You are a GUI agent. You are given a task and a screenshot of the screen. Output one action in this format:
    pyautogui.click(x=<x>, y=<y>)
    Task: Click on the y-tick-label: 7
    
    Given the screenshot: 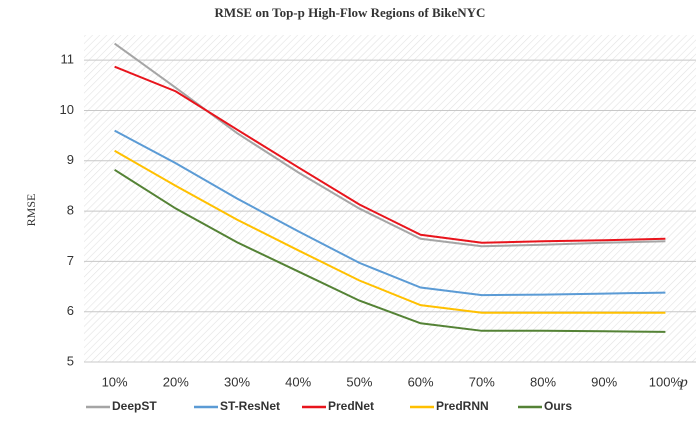 What is the action you would take?
    pyautogui.click(x=70, y=260)
    